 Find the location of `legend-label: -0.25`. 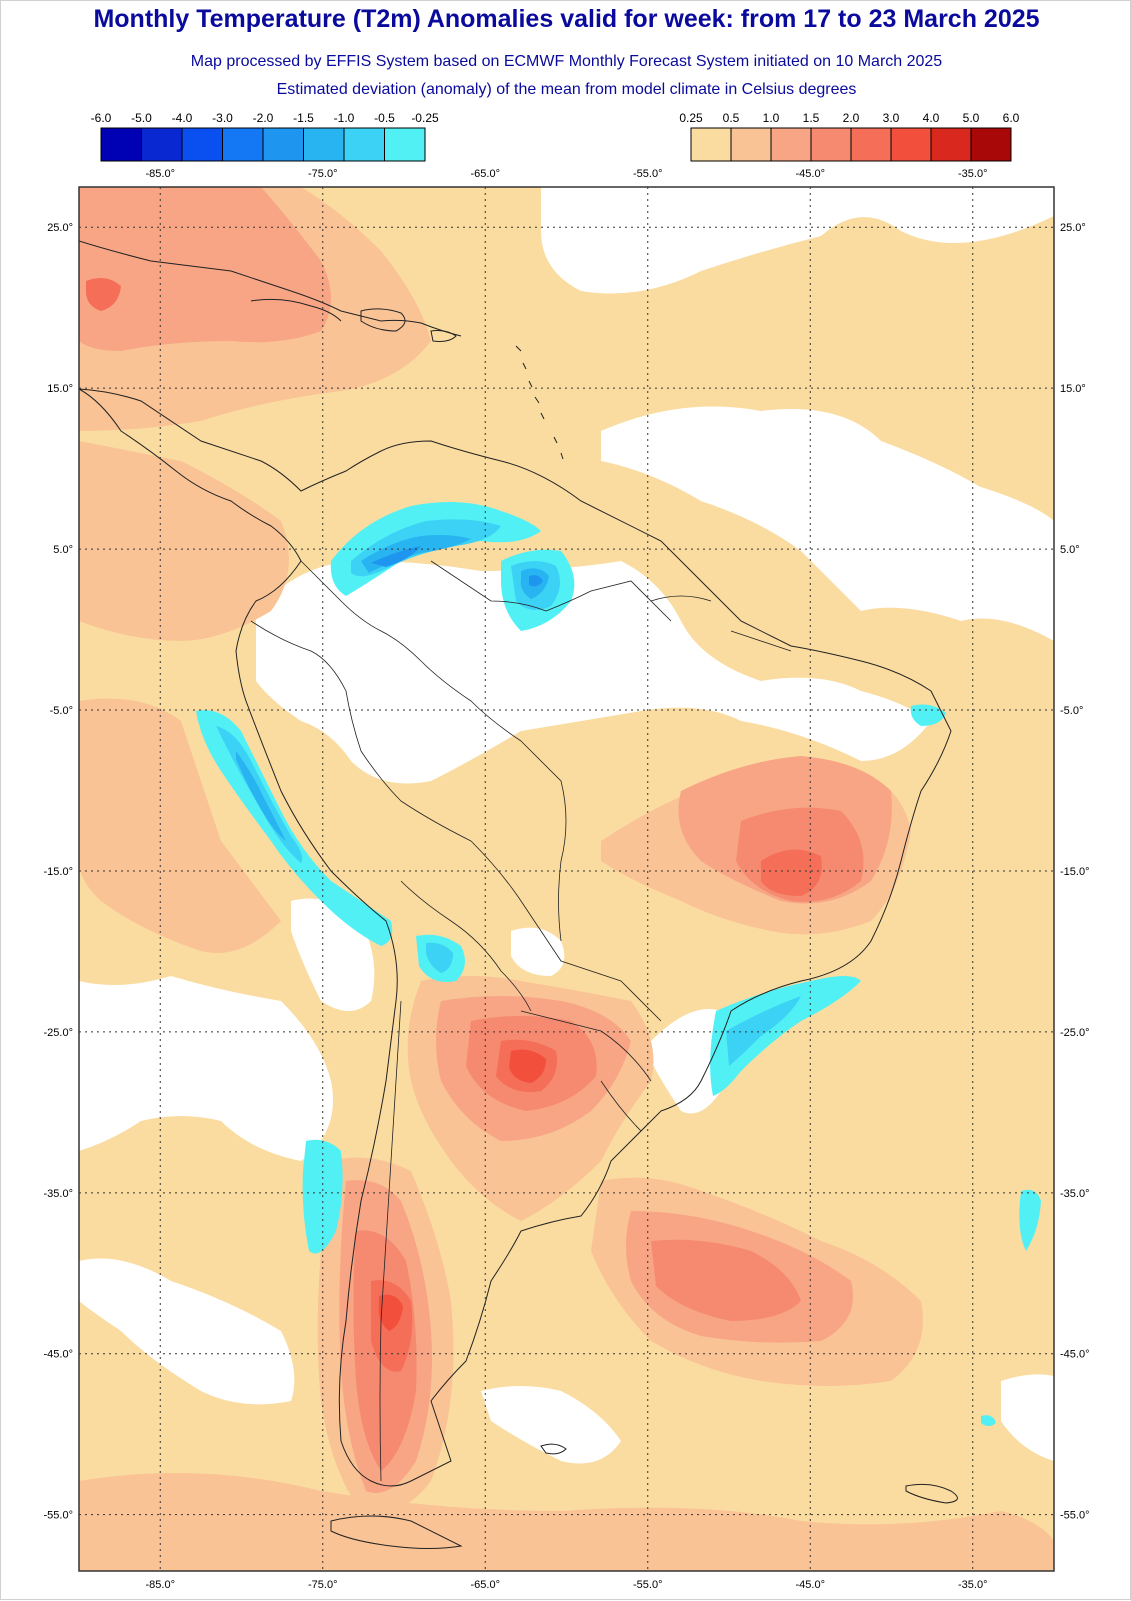

legend-label: -0.25 is located at coordinates (425, 118).